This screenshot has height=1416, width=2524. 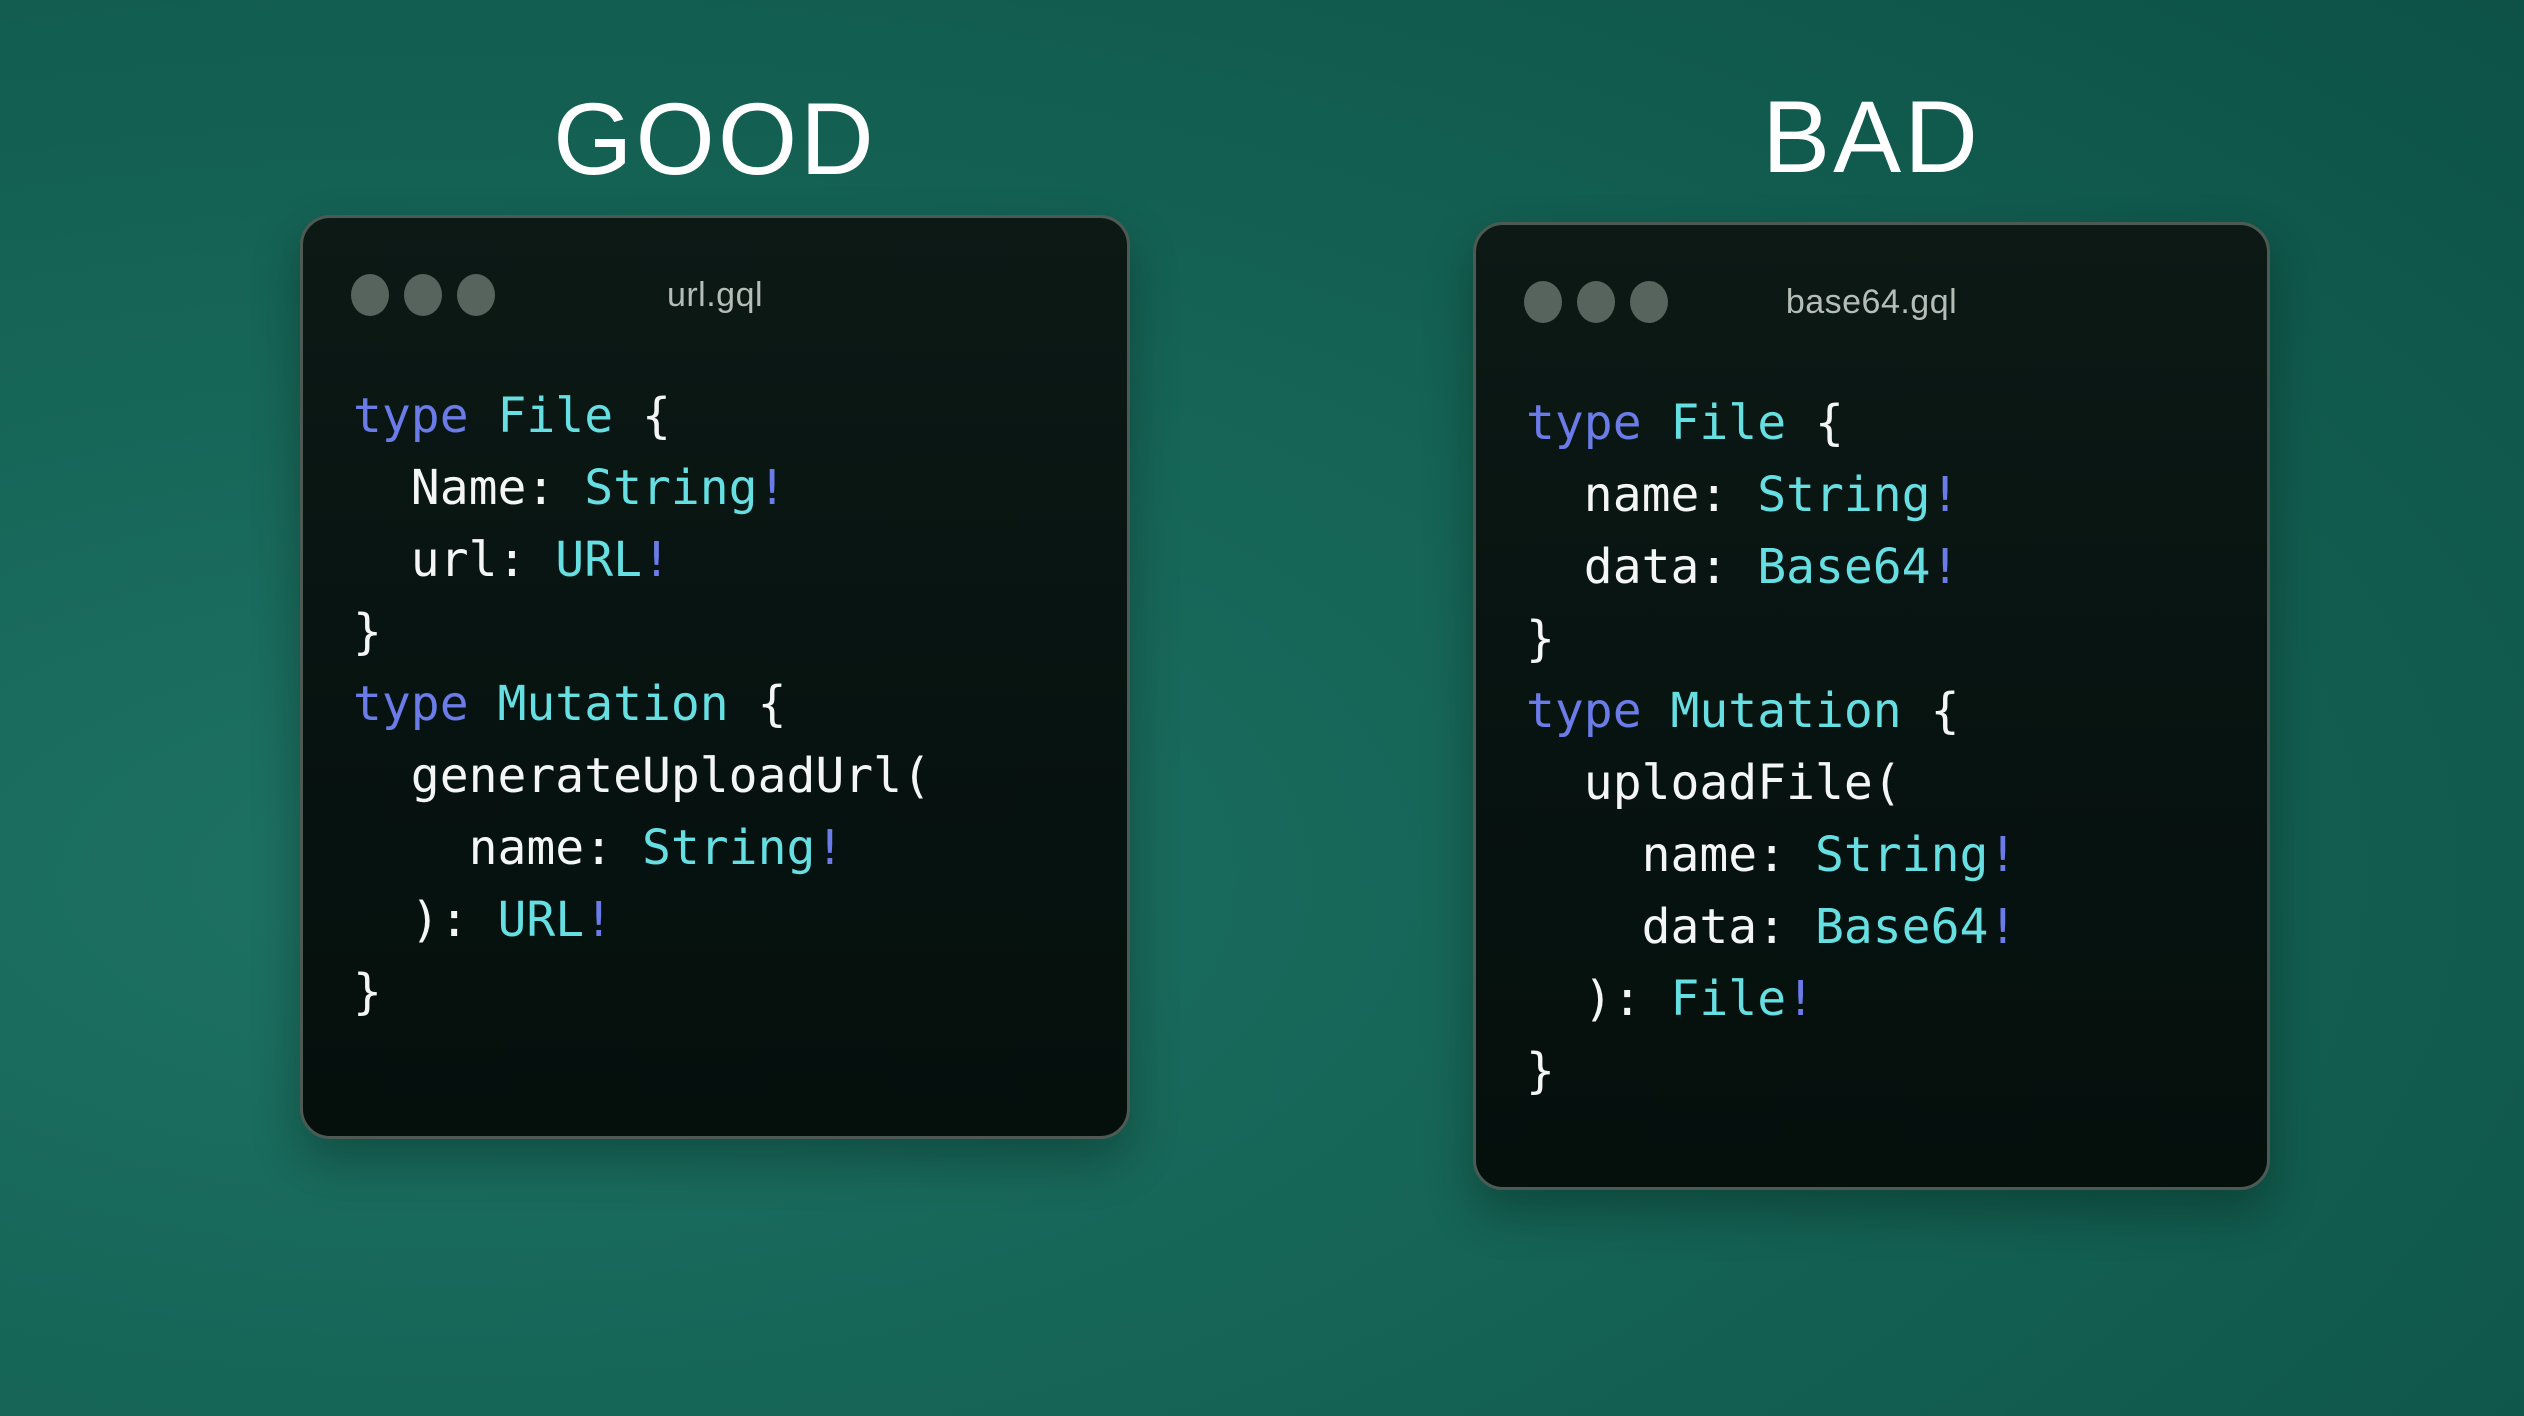 I want to click on window-titlebar: url.gql, so click(x=715, y=267).